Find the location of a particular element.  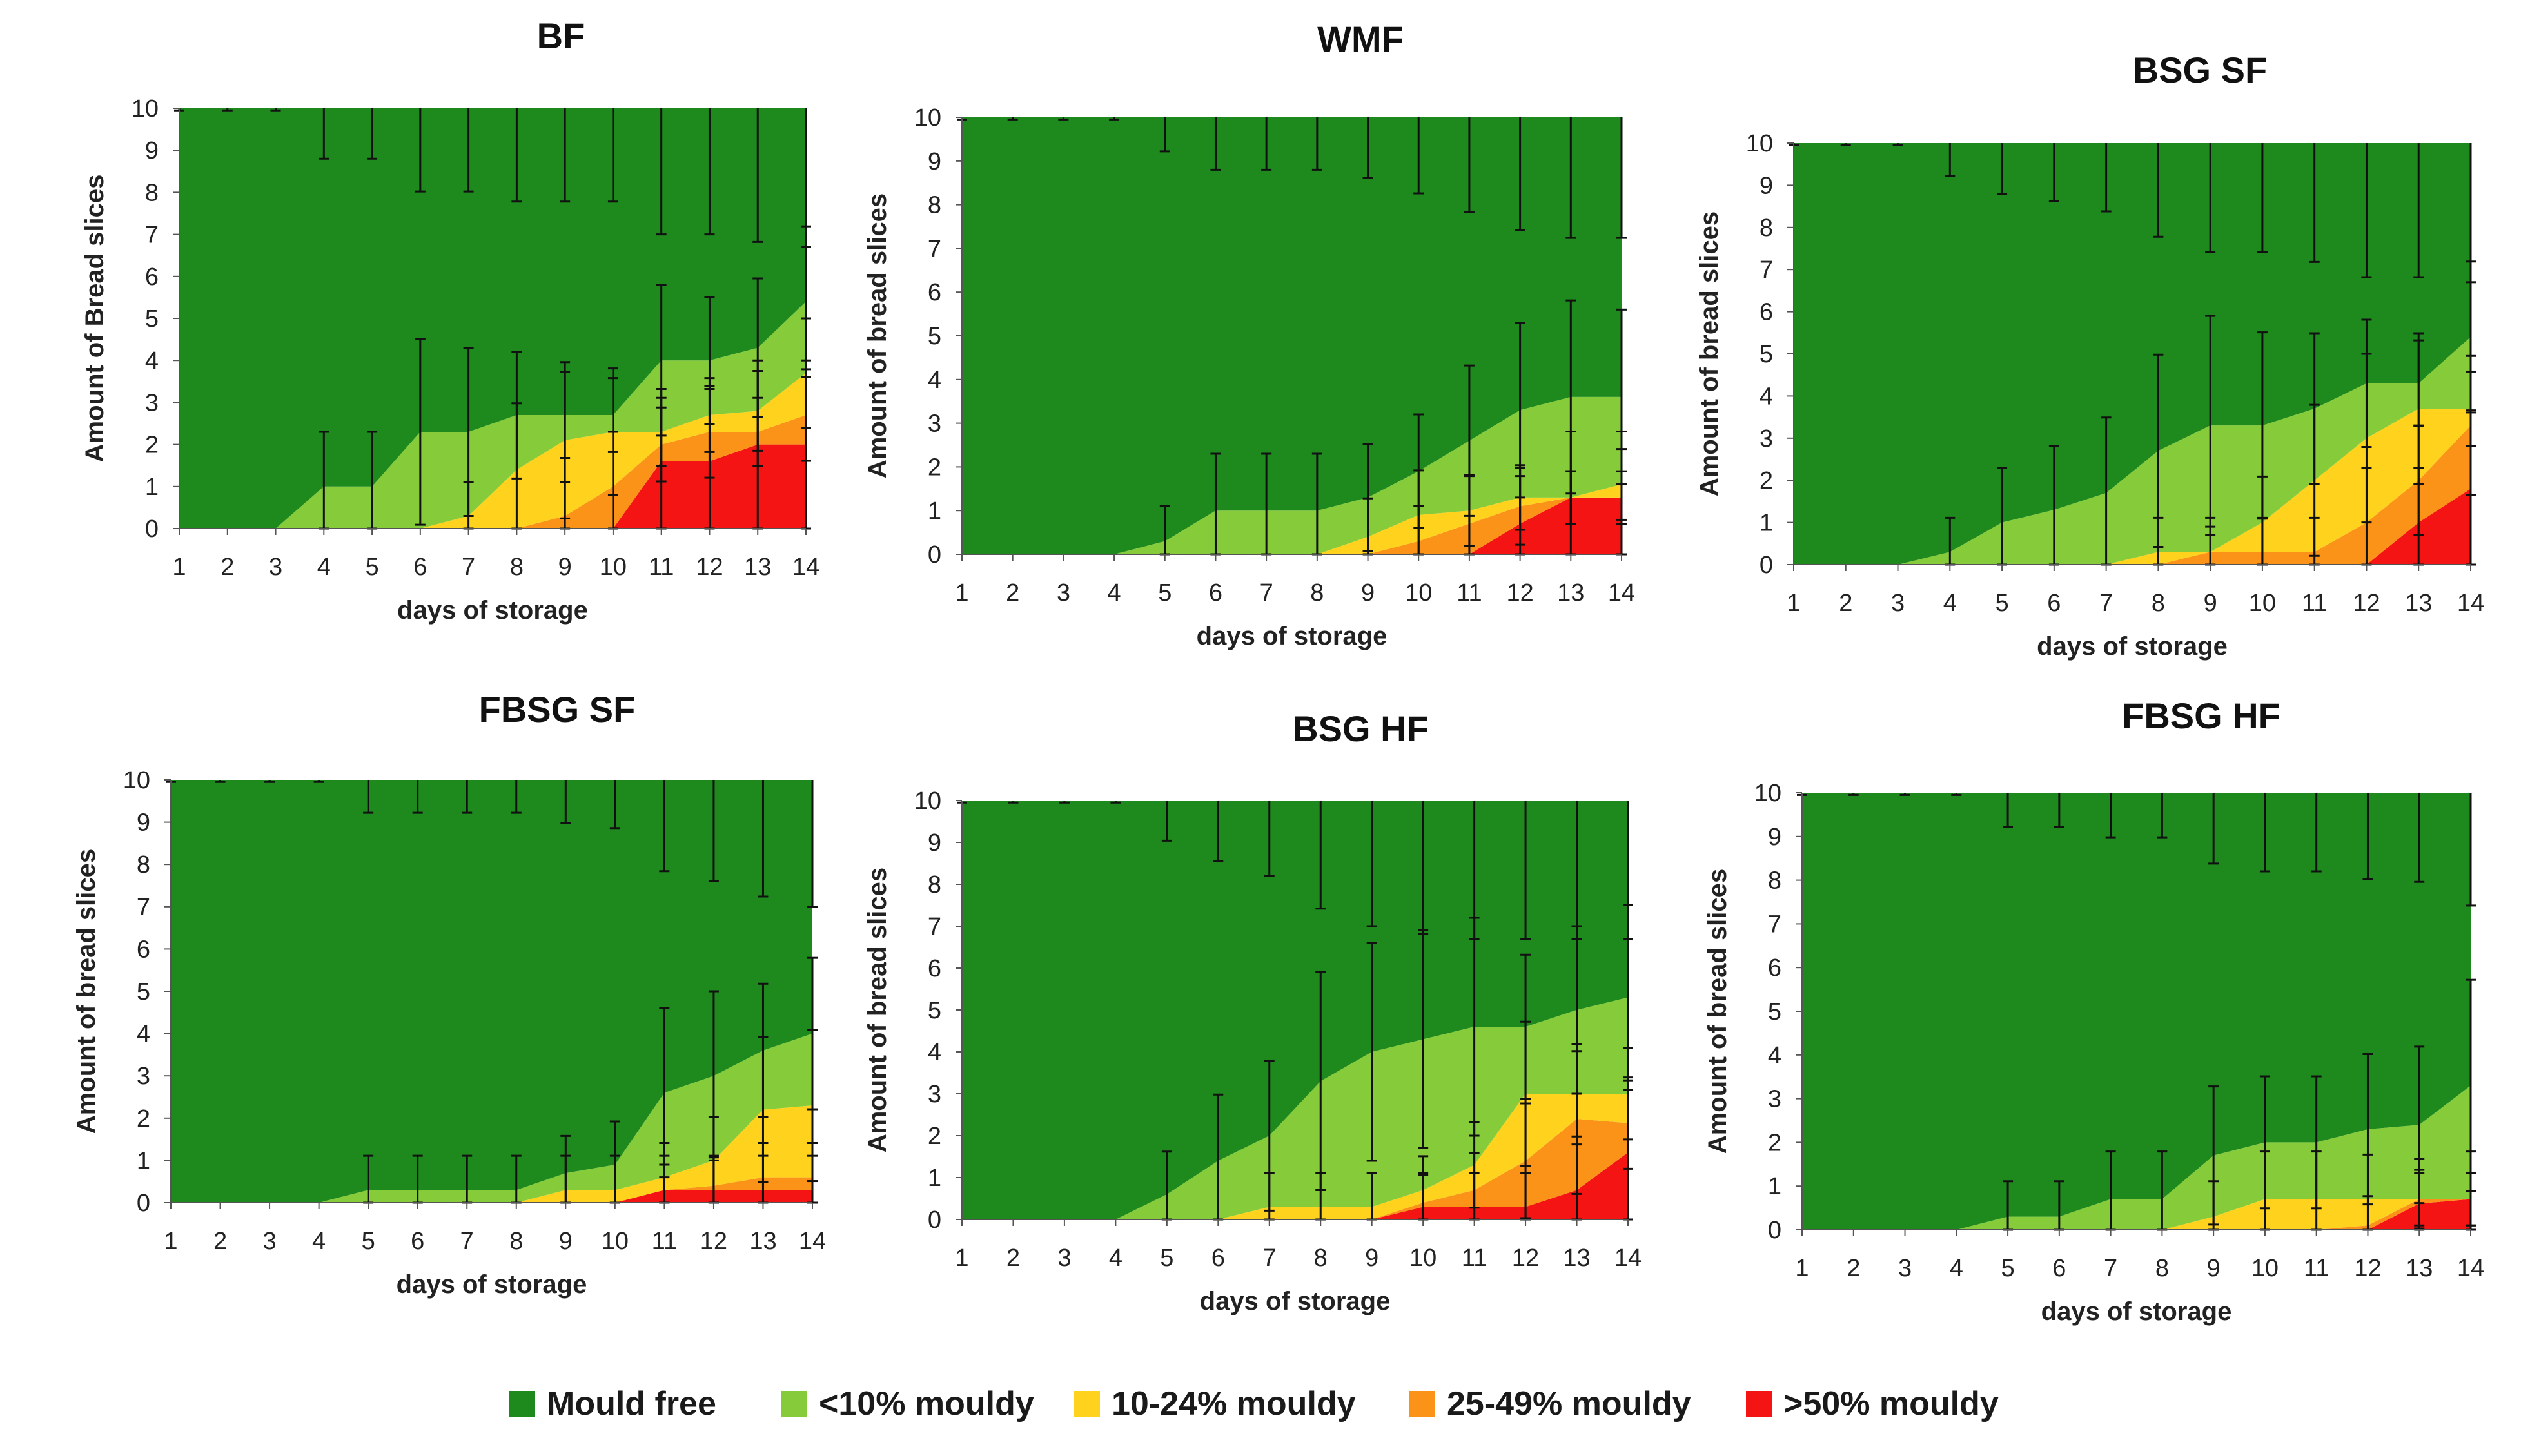

legend-label: 10-24% mouldy is located at coordinates (1234, 1403).